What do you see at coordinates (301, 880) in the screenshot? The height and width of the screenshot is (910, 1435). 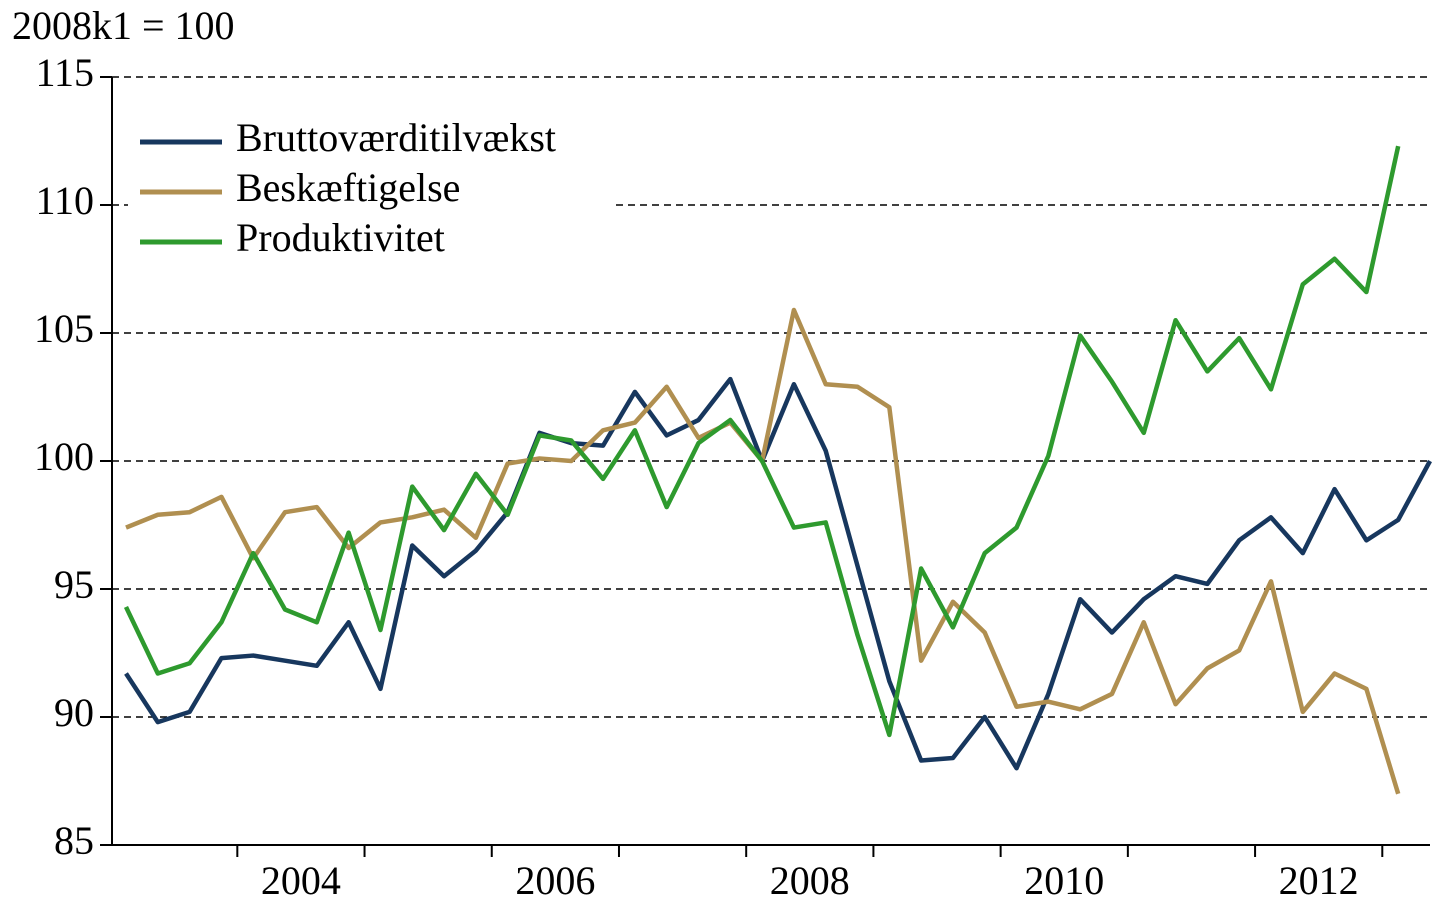 I see `x-tick-label: 2004` at bounding box center [301, 880].